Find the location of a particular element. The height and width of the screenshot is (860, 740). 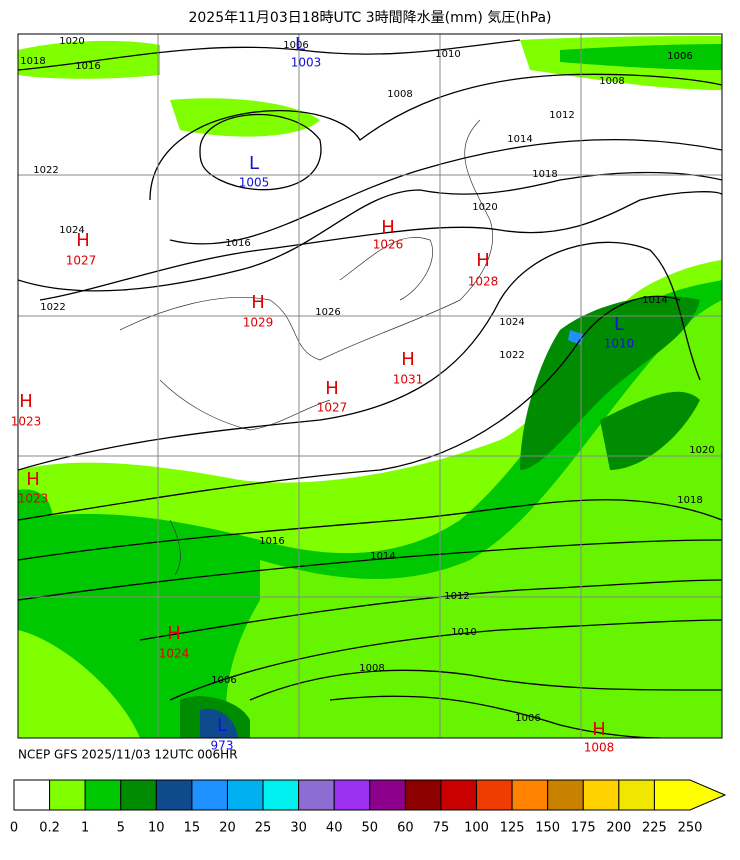

colorbar-tick-label: 125 is located at coordinates (512, 828).